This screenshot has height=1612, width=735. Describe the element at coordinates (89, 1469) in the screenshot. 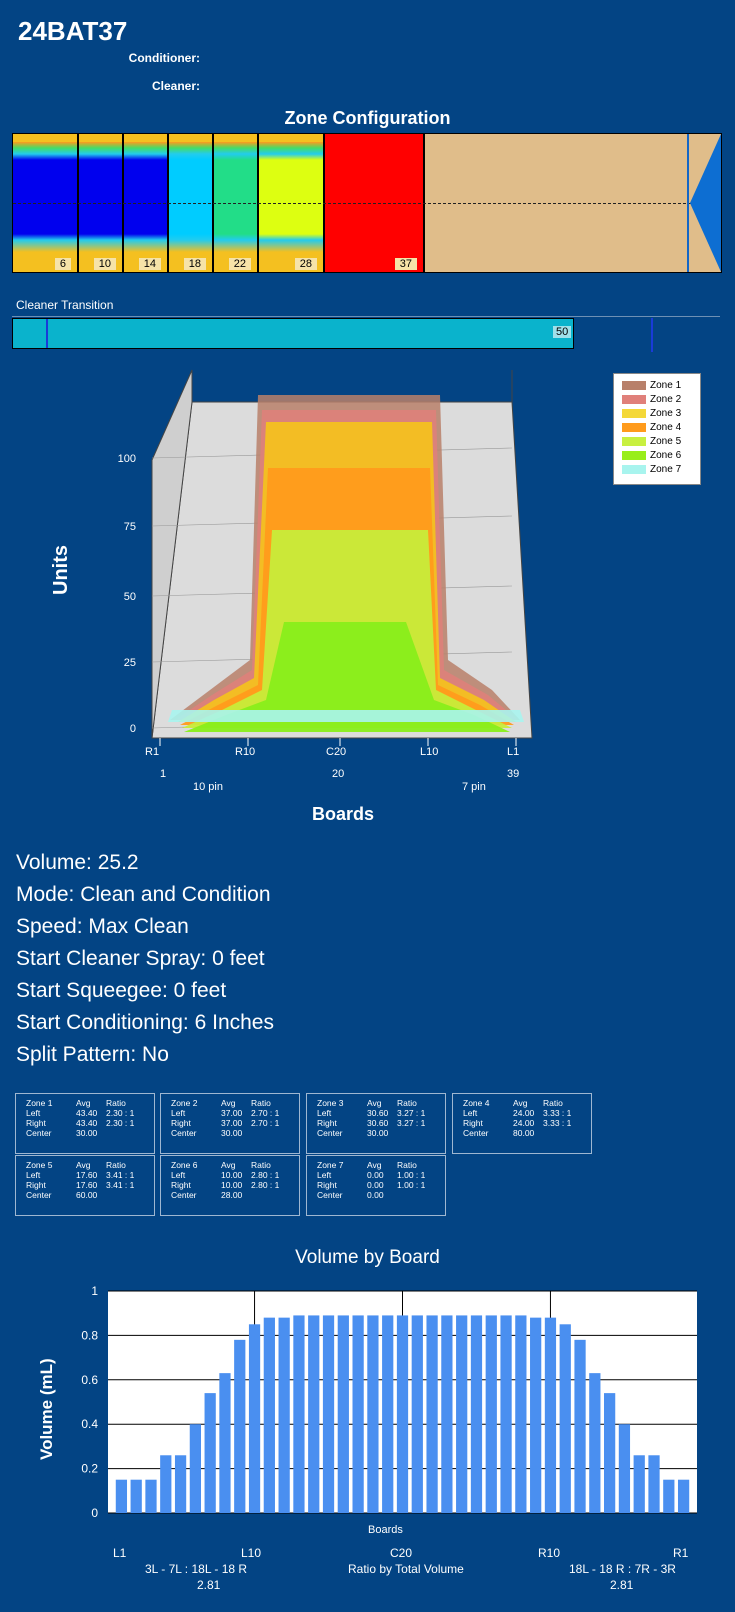

I see `y-tick-label: 0.2` at that location.